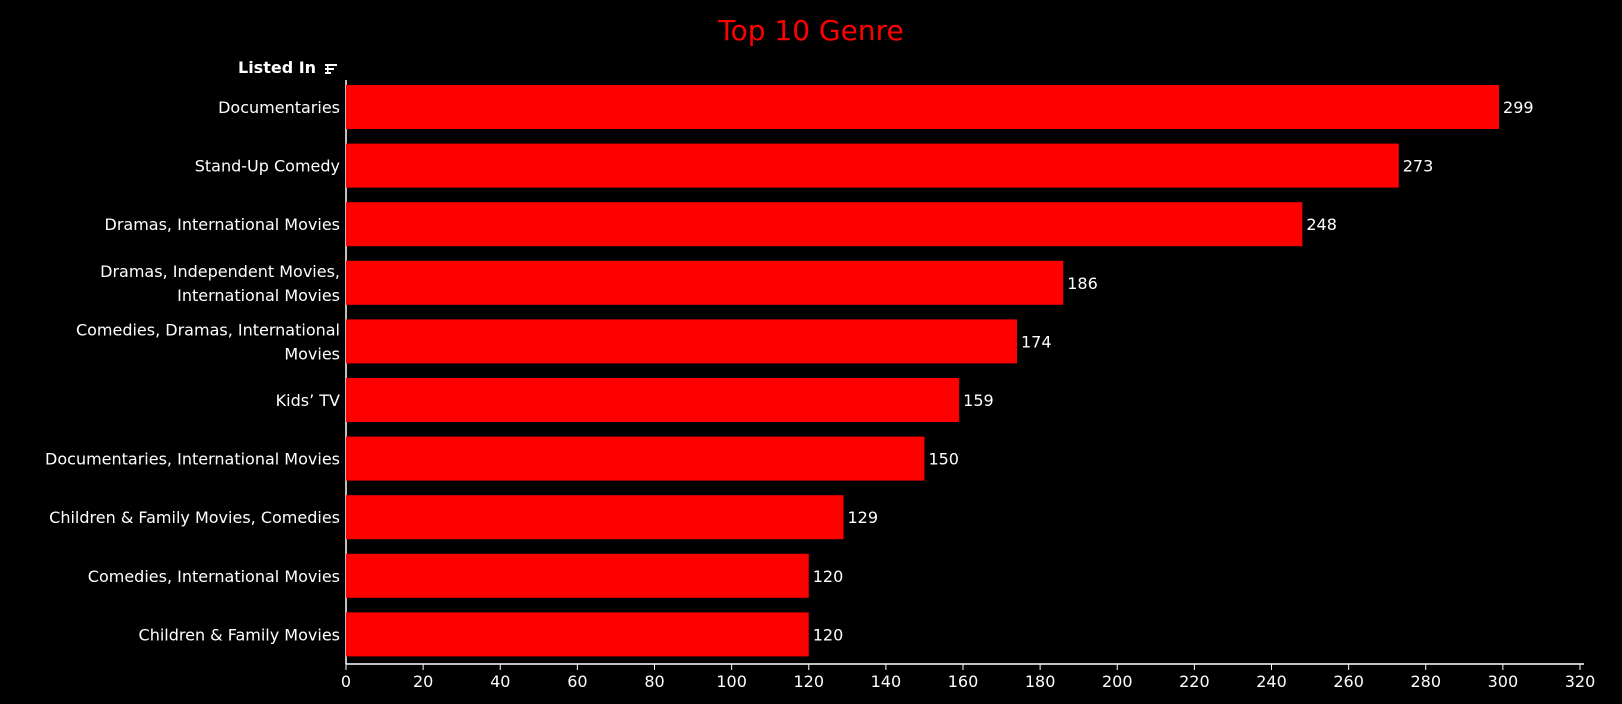  Describe the element at coordinates (862, 517) in the screenshot. I see `data-label: 129` at that location.